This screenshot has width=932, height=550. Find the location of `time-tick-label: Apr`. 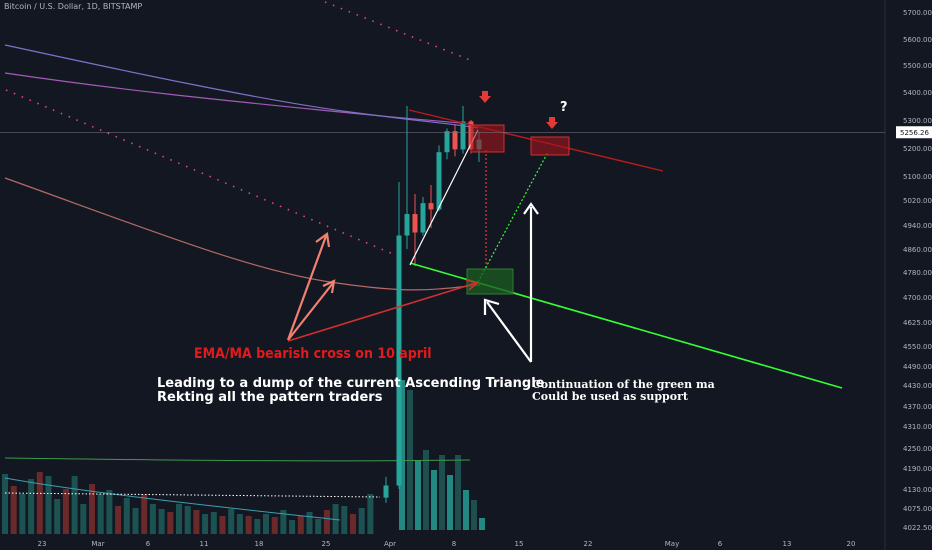

time-tick-label: Apr is located at coordinates (390, 544).